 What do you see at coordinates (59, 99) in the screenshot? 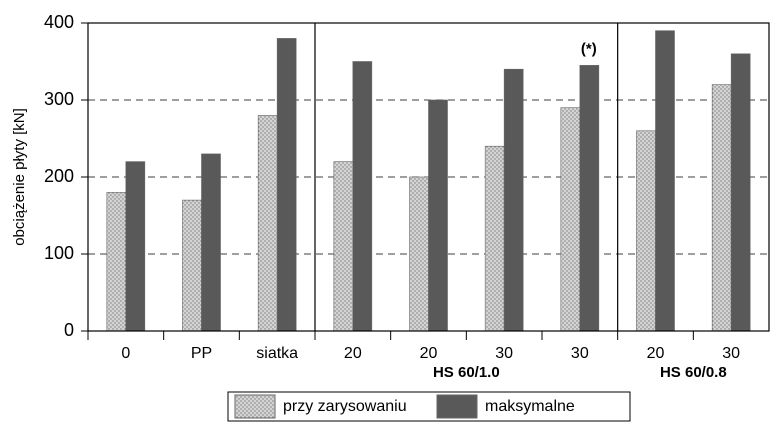
I see `y-tick-label: 300` at bounding box center [59, 99].